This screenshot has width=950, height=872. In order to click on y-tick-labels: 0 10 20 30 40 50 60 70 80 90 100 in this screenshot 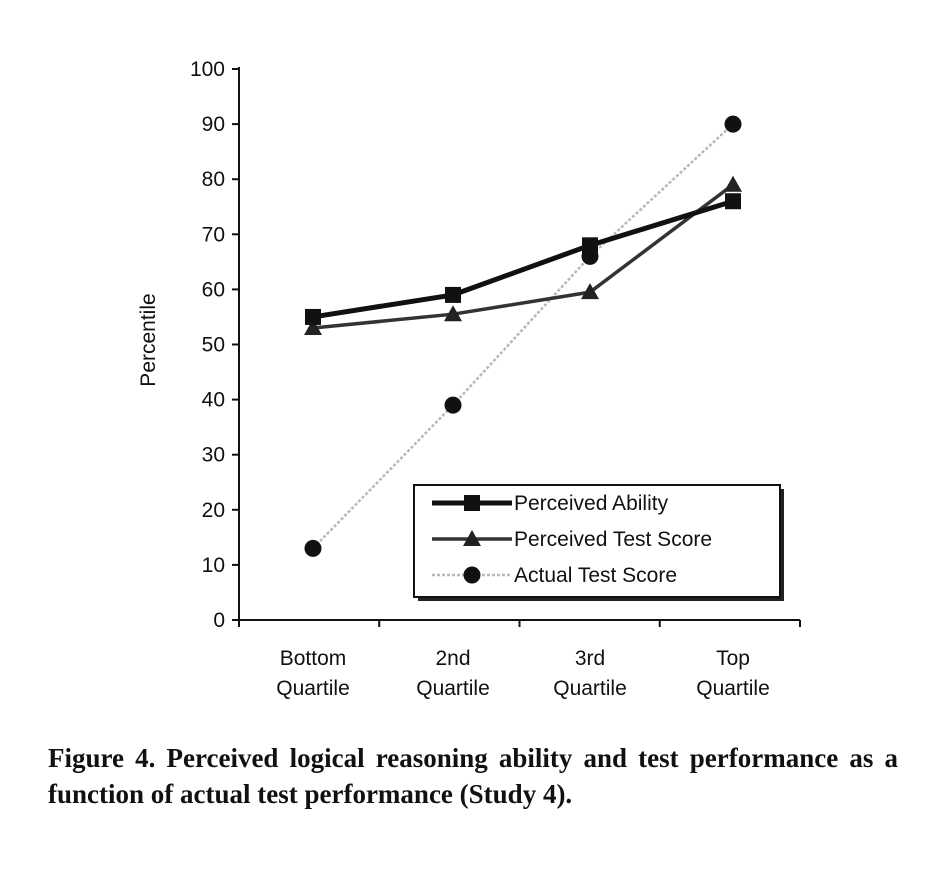, I will do `click(207, 345)`.